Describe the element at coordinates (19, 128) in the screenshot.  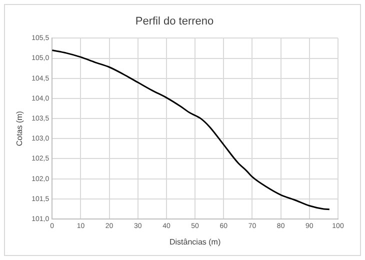
I see `y-axis-title: Cotas (m)` at that location.